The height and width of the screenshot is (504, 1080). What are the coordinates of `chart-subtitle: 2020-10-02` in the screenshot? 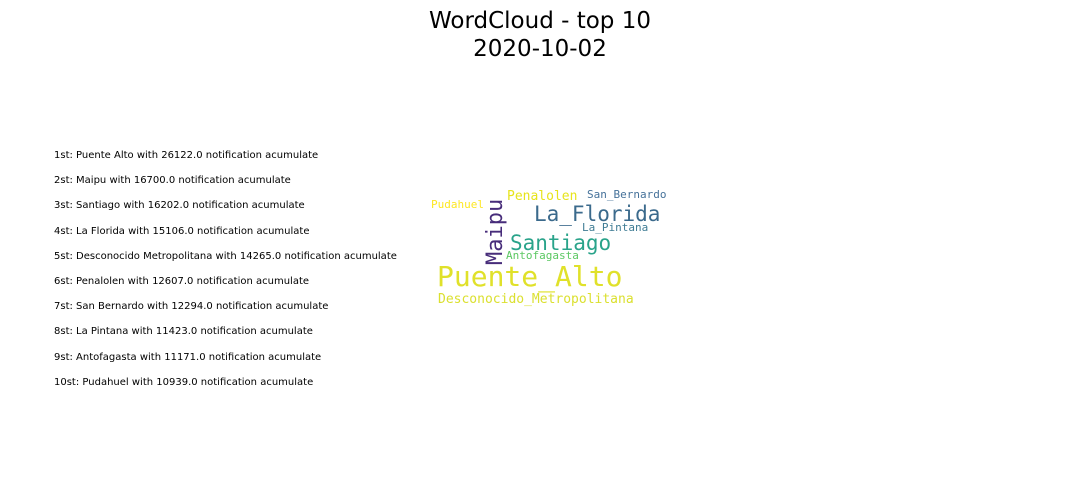 It's located at (540, 49).